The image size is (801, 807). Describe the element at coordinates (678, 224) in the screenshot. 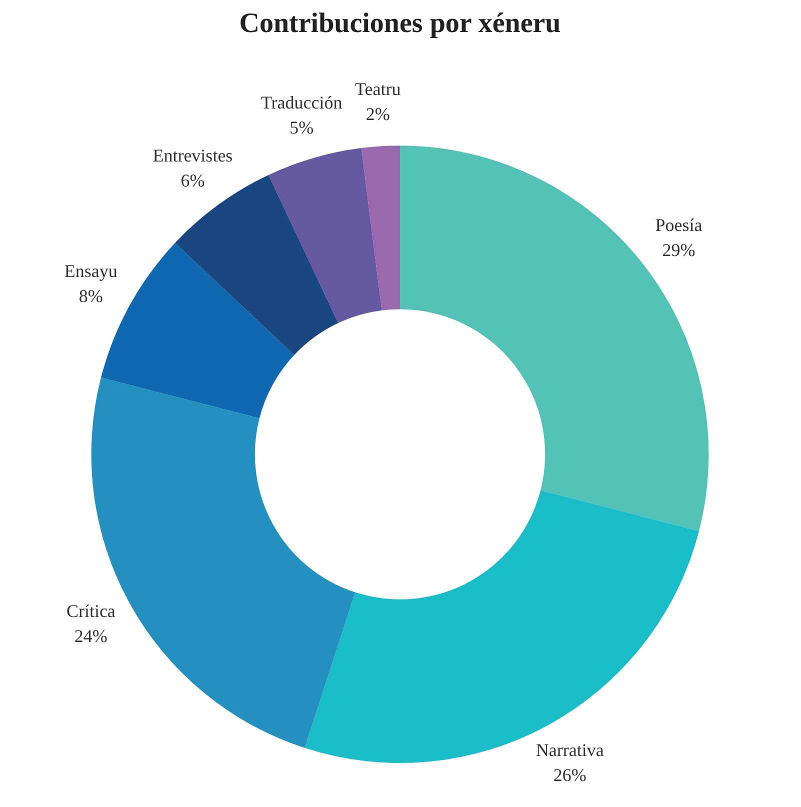

I see `slice-label: Poesía` at that location.